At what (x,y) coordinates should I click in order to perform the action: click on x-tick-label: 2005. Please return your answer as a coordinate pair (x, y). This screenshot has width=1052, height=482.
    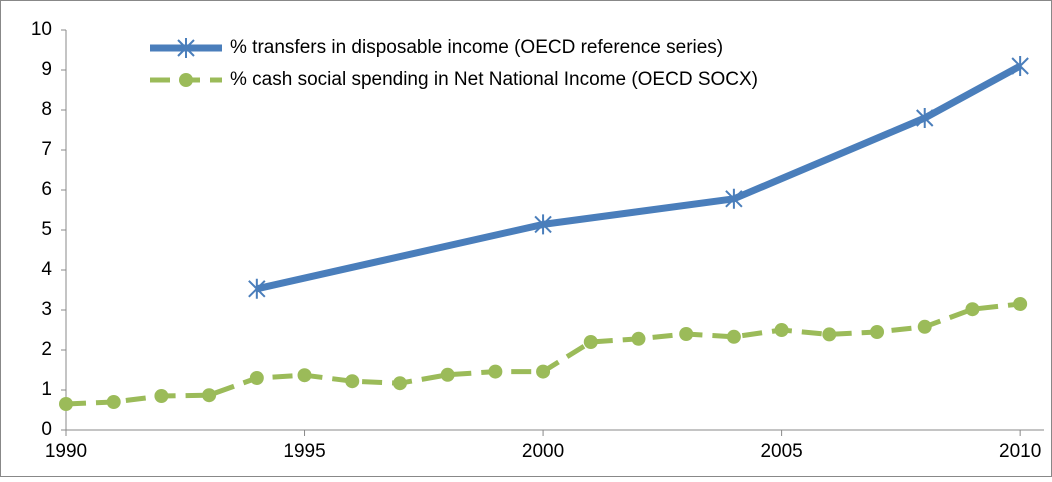
    Looking at the image, I should click on (781, 451).